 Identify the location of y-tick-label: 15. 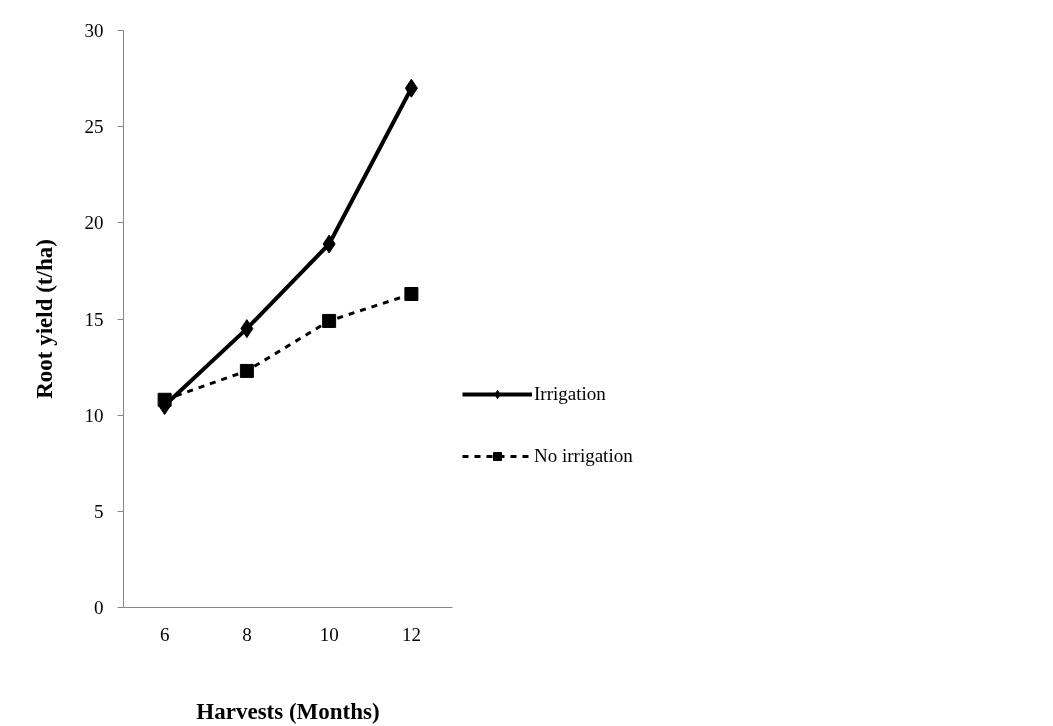
(94, 319).